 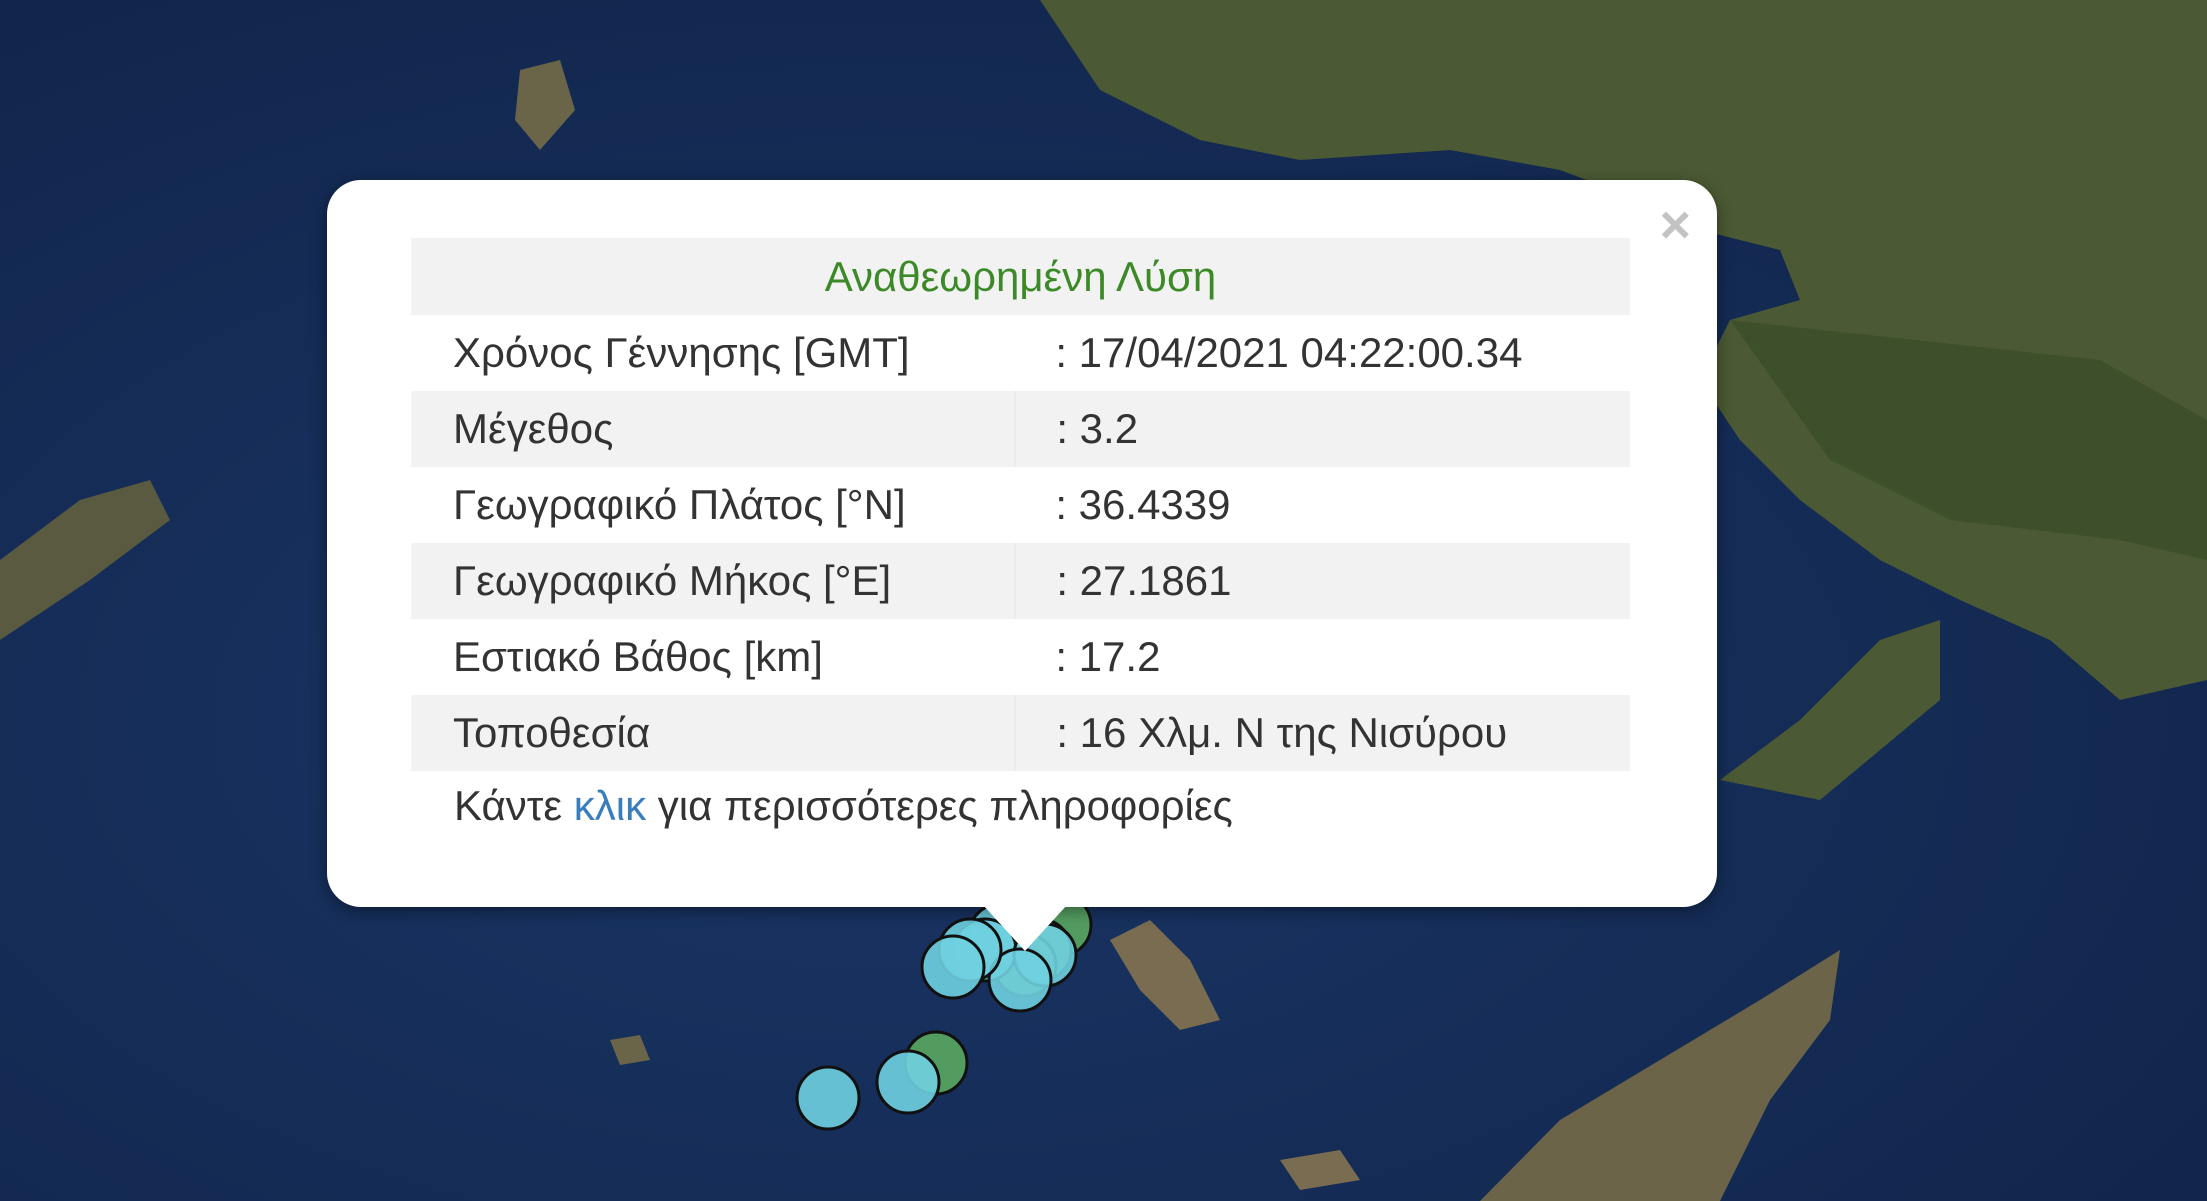 What do you see at coordinates (1322, 429) in the screenshot?
I see `row-value: : 3.2` at bounding box center [1322, 429].